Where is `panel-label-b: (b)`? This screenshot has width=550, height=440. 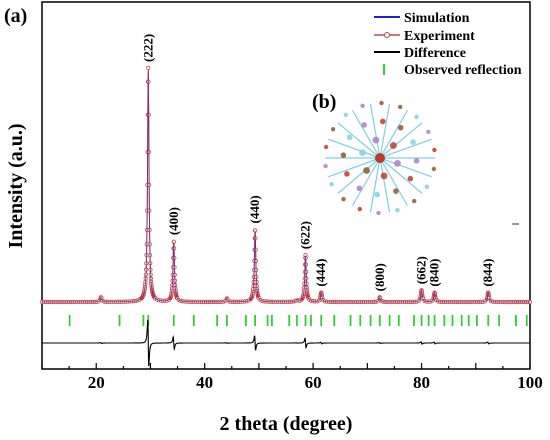
panel-label-b: (b) is located at coordinates (324, 102).